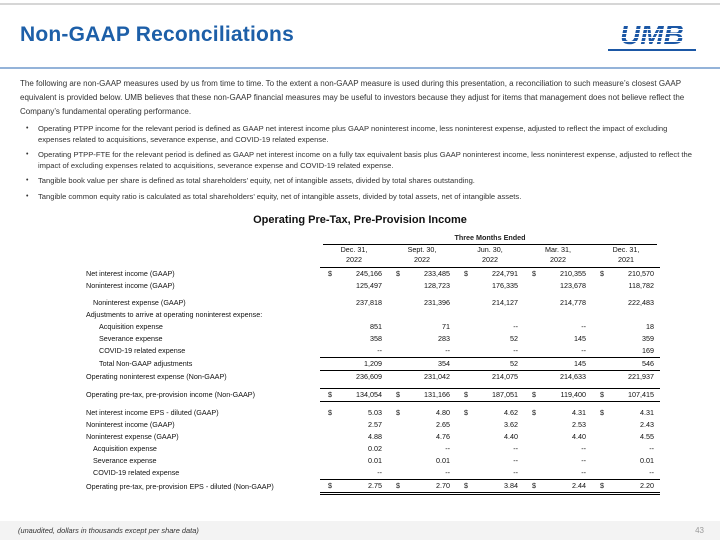 The height and width of the screenshot is (540, 720). What do you see at coordinates (626, 261) in the screenshot?
I see `column-header-year: 2021` at bounding box center [626, 261].